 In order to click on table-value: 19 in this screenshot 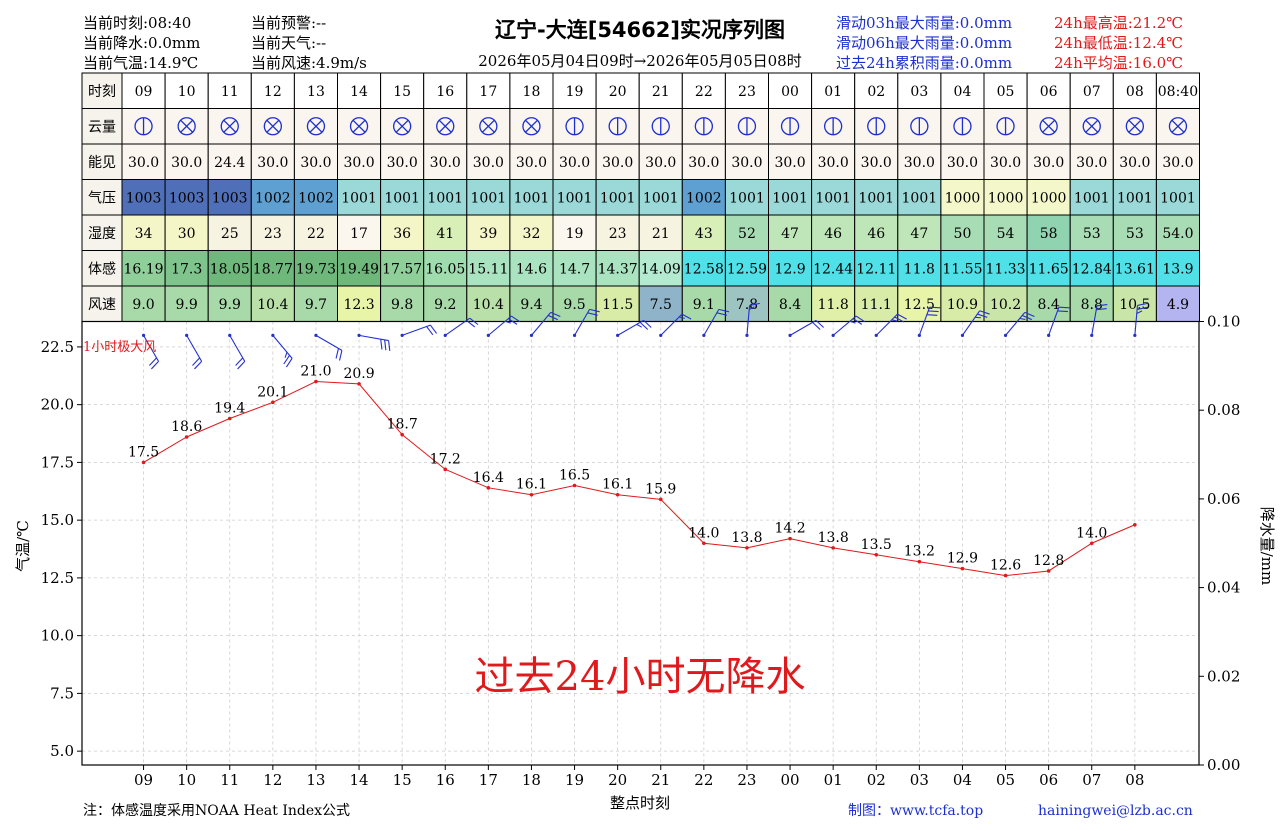, I will do `click(575, 234)`.